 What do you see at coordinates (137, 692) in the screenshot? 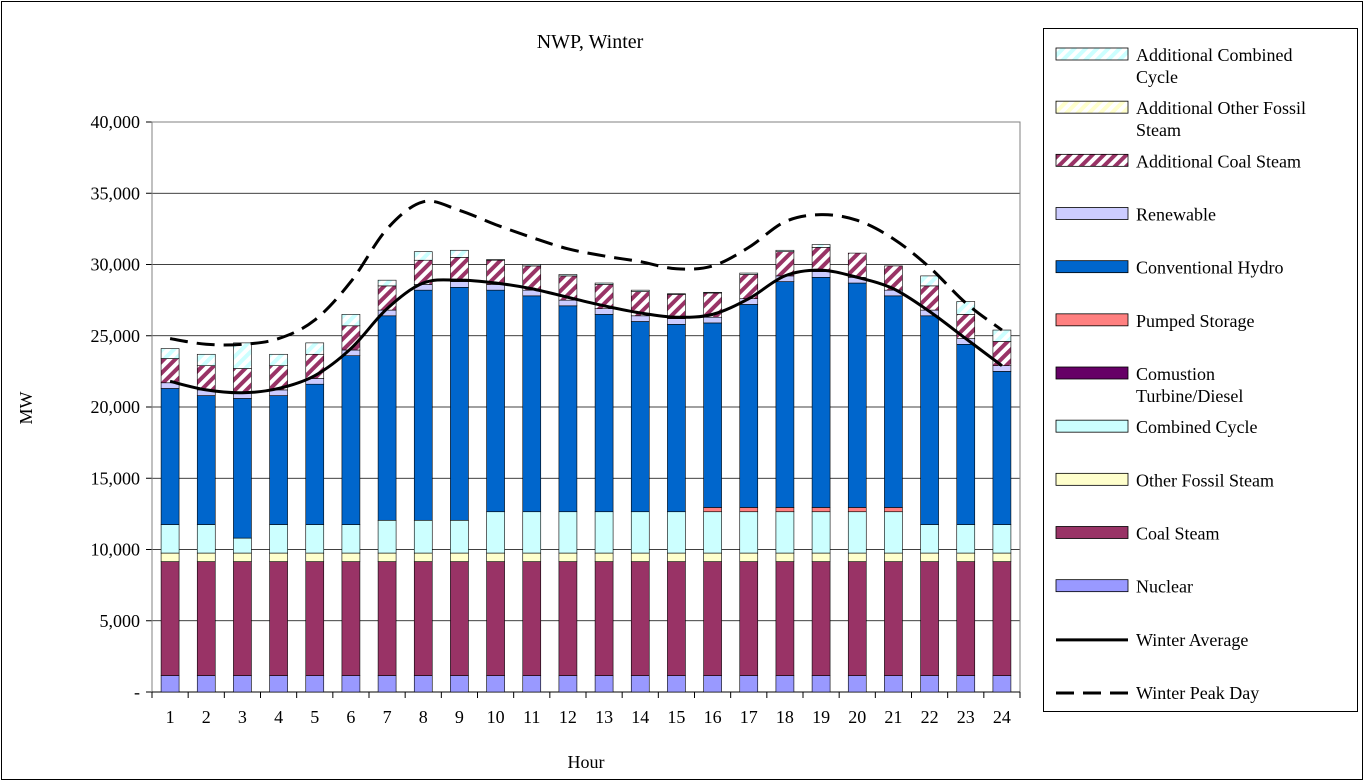
I see `y-tick-label: -` at bounding box center [137, 692].